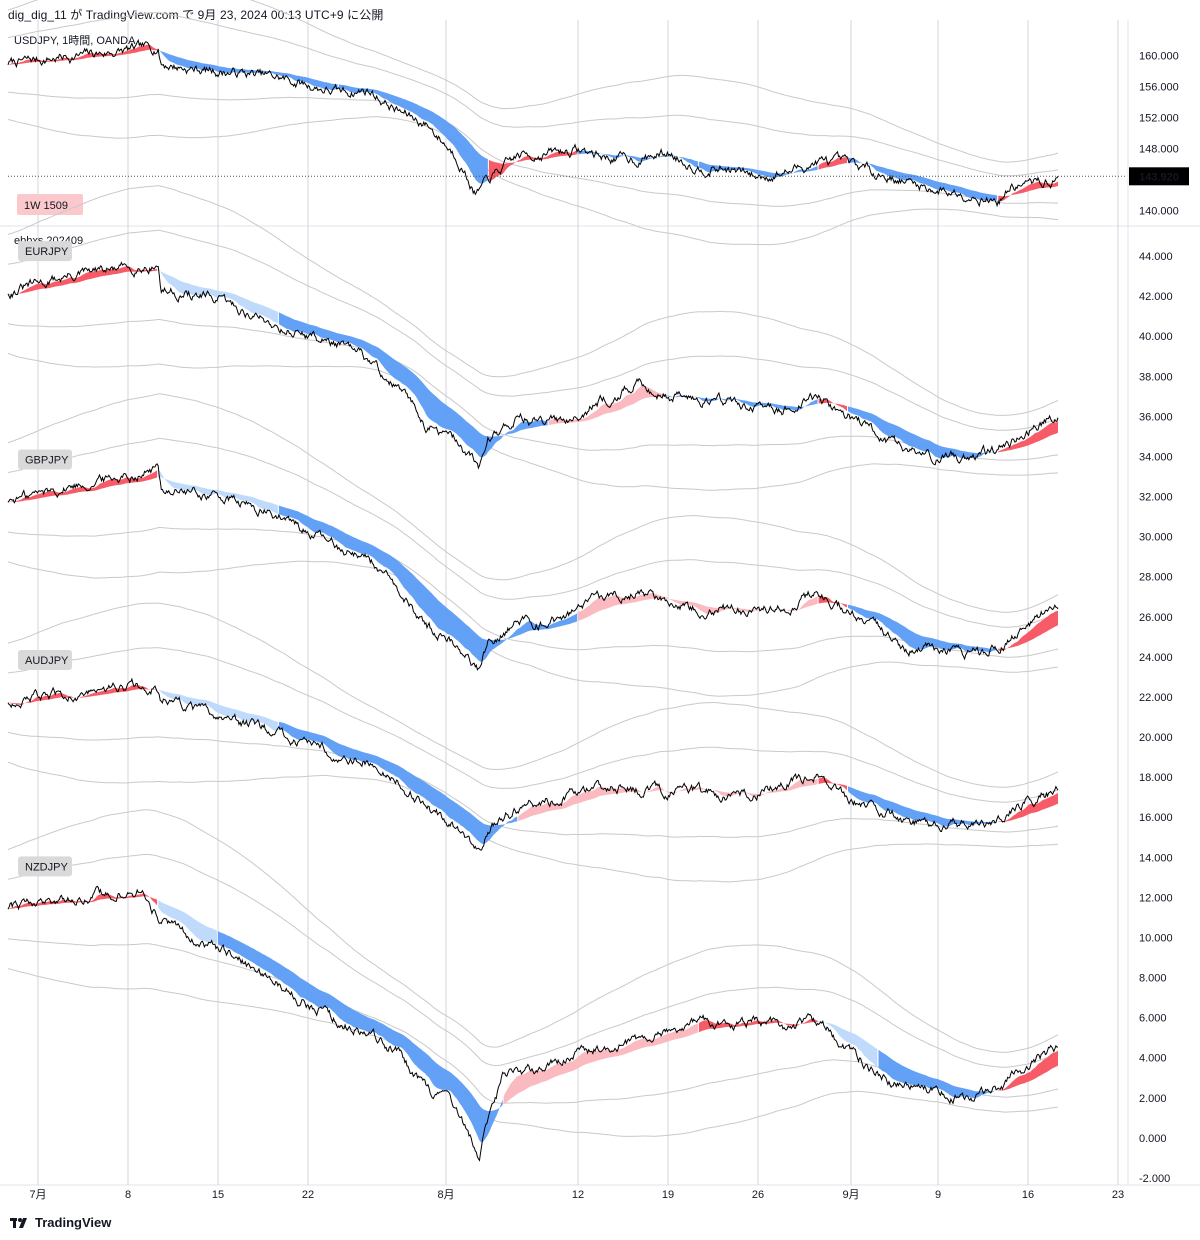 This screenshot has height=1240, width=1200. I want to click on price-tick-label: 42.000, so click(1156, 297).